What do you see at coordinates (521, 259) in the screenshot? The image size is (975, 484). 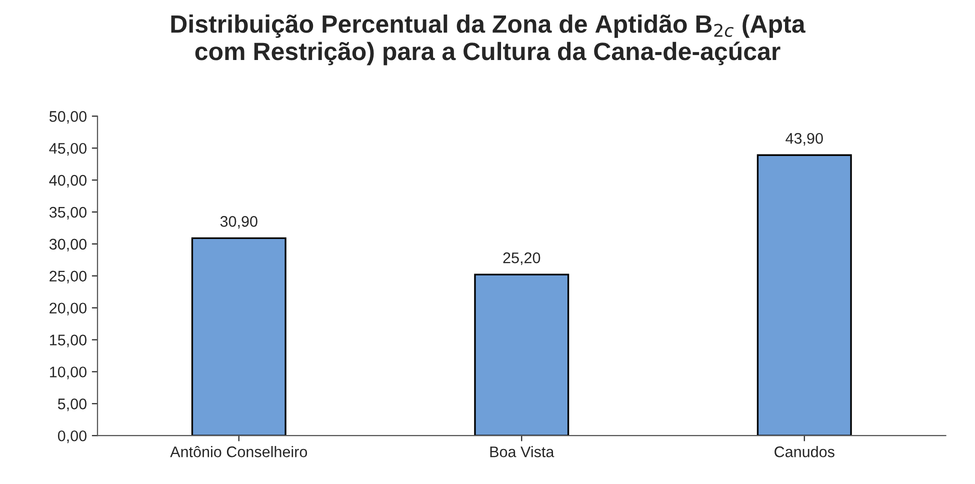 I see `data-label: 25,20` at bounding box center [521, 259].